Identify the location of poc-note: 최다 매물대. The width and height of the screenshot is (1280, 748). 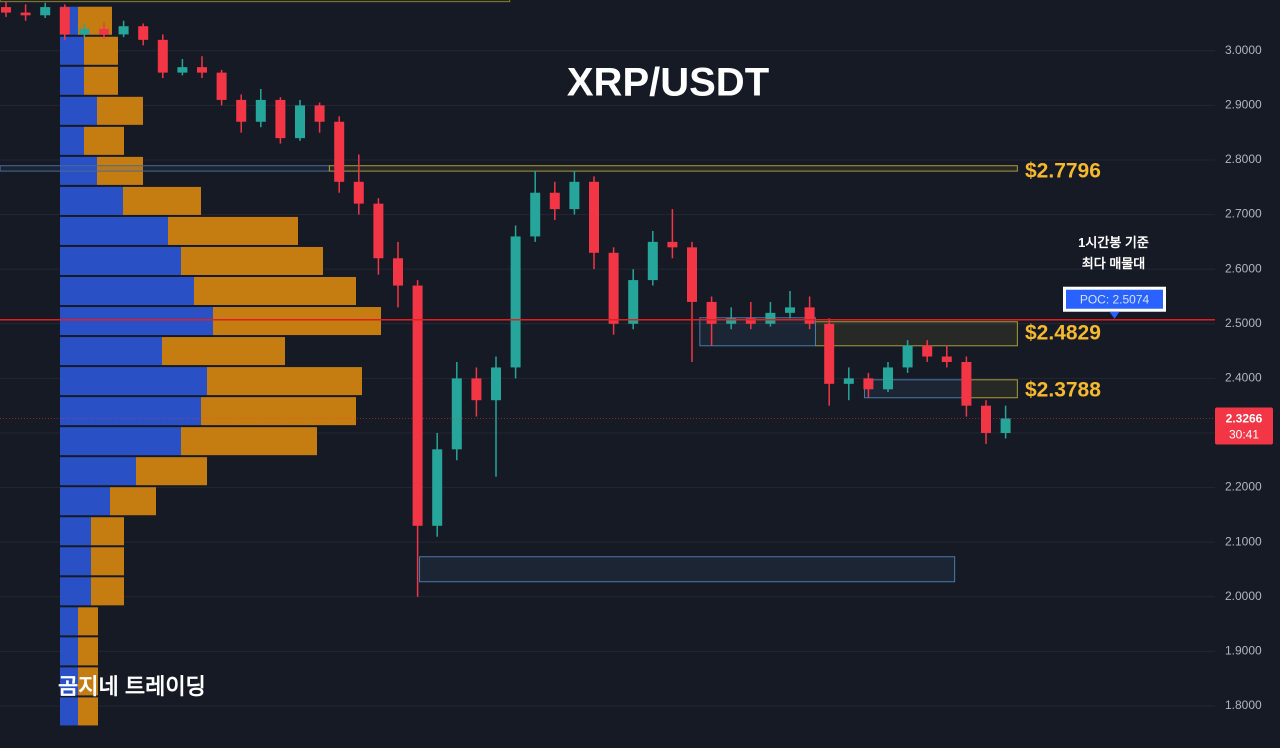
(1113, 263).